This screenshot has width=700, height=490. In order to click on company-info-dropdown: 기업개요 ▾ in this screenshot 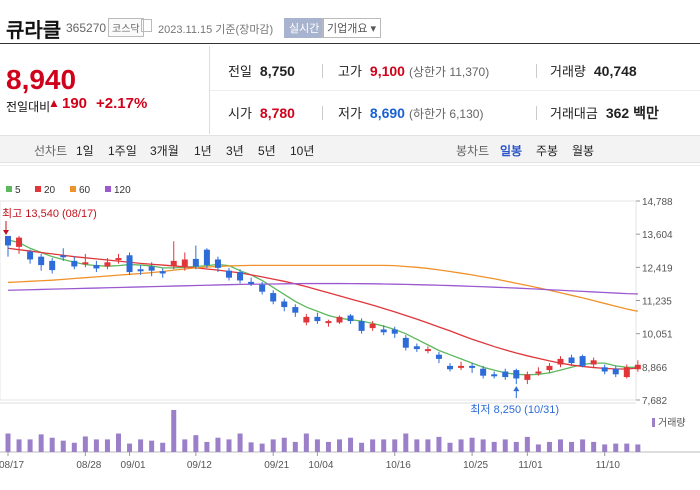, I will do `click(352, 28)`.